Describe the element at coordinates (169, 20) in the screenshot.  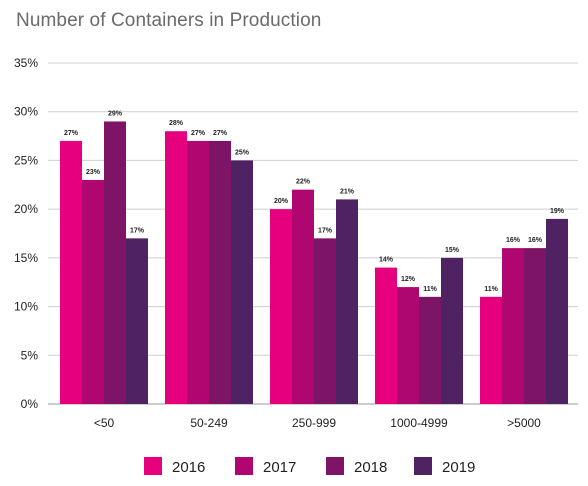
I see `chart-title: Number of Containers in Production` at that location.